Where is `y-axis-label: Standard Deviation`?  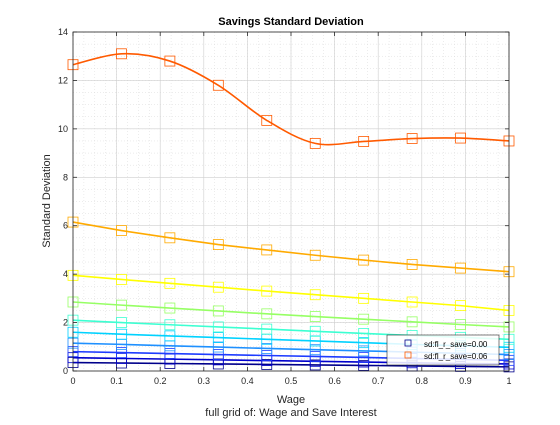
y-axis-label: Standard Deviation is located at coordinates (47, 201).